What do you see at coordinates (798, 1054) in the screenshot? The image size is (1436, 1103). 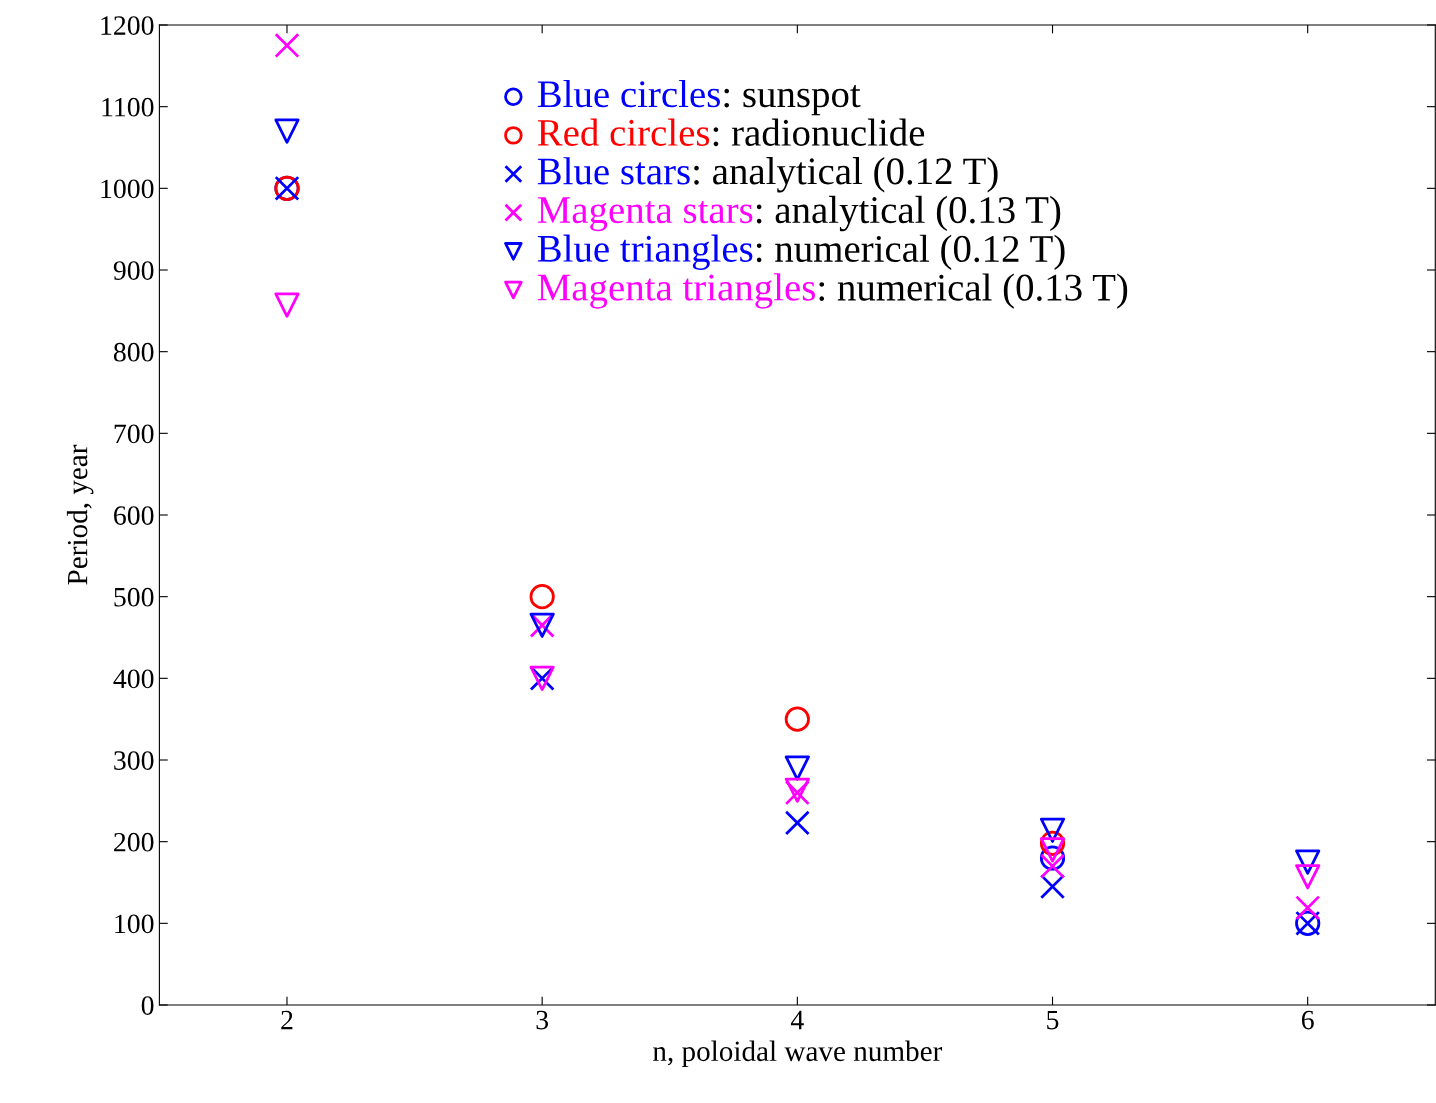 I see `x-axis-title: n, poloidal wave number` at bounding box center [798, 1054].